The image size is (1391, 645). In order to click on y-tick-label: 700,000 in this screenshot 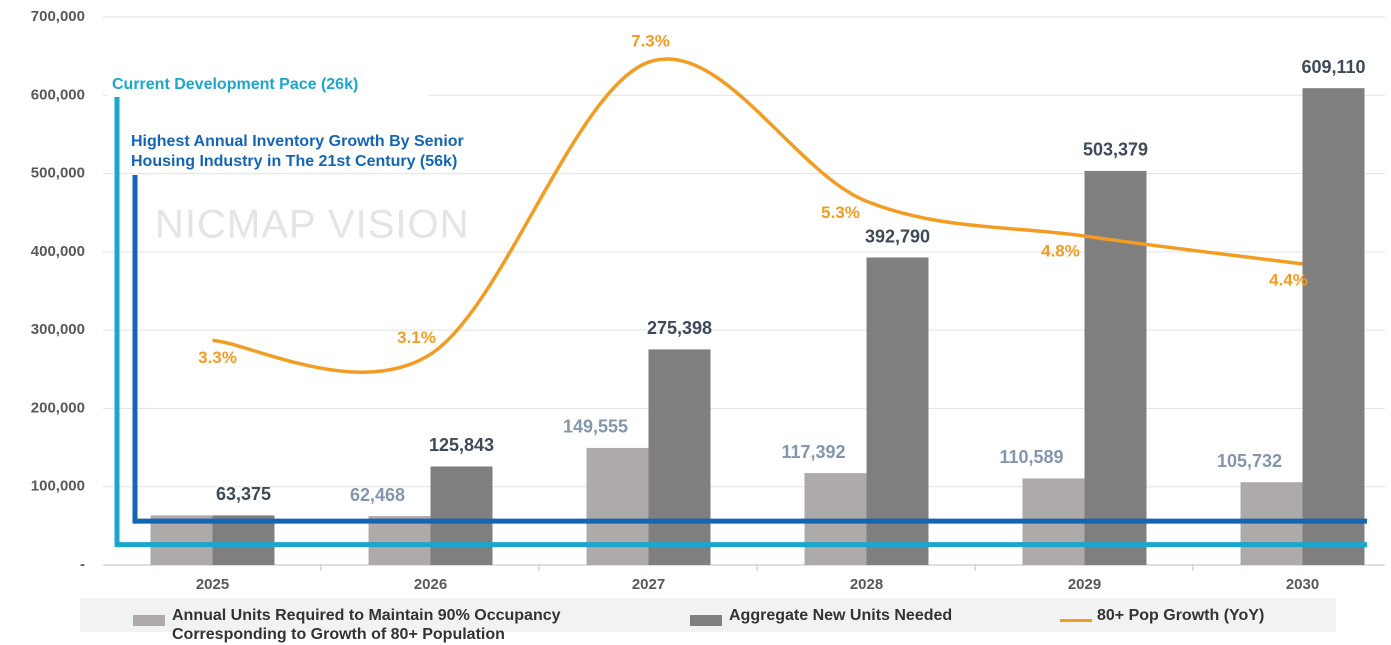, I will do `click(58, 16)`.